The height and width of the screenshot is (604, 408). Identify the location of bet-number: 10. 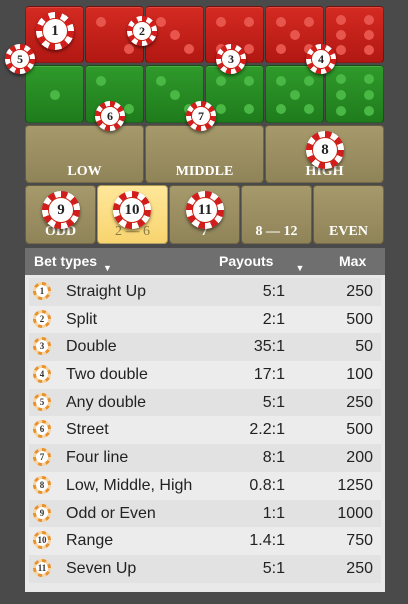
(42, 540).